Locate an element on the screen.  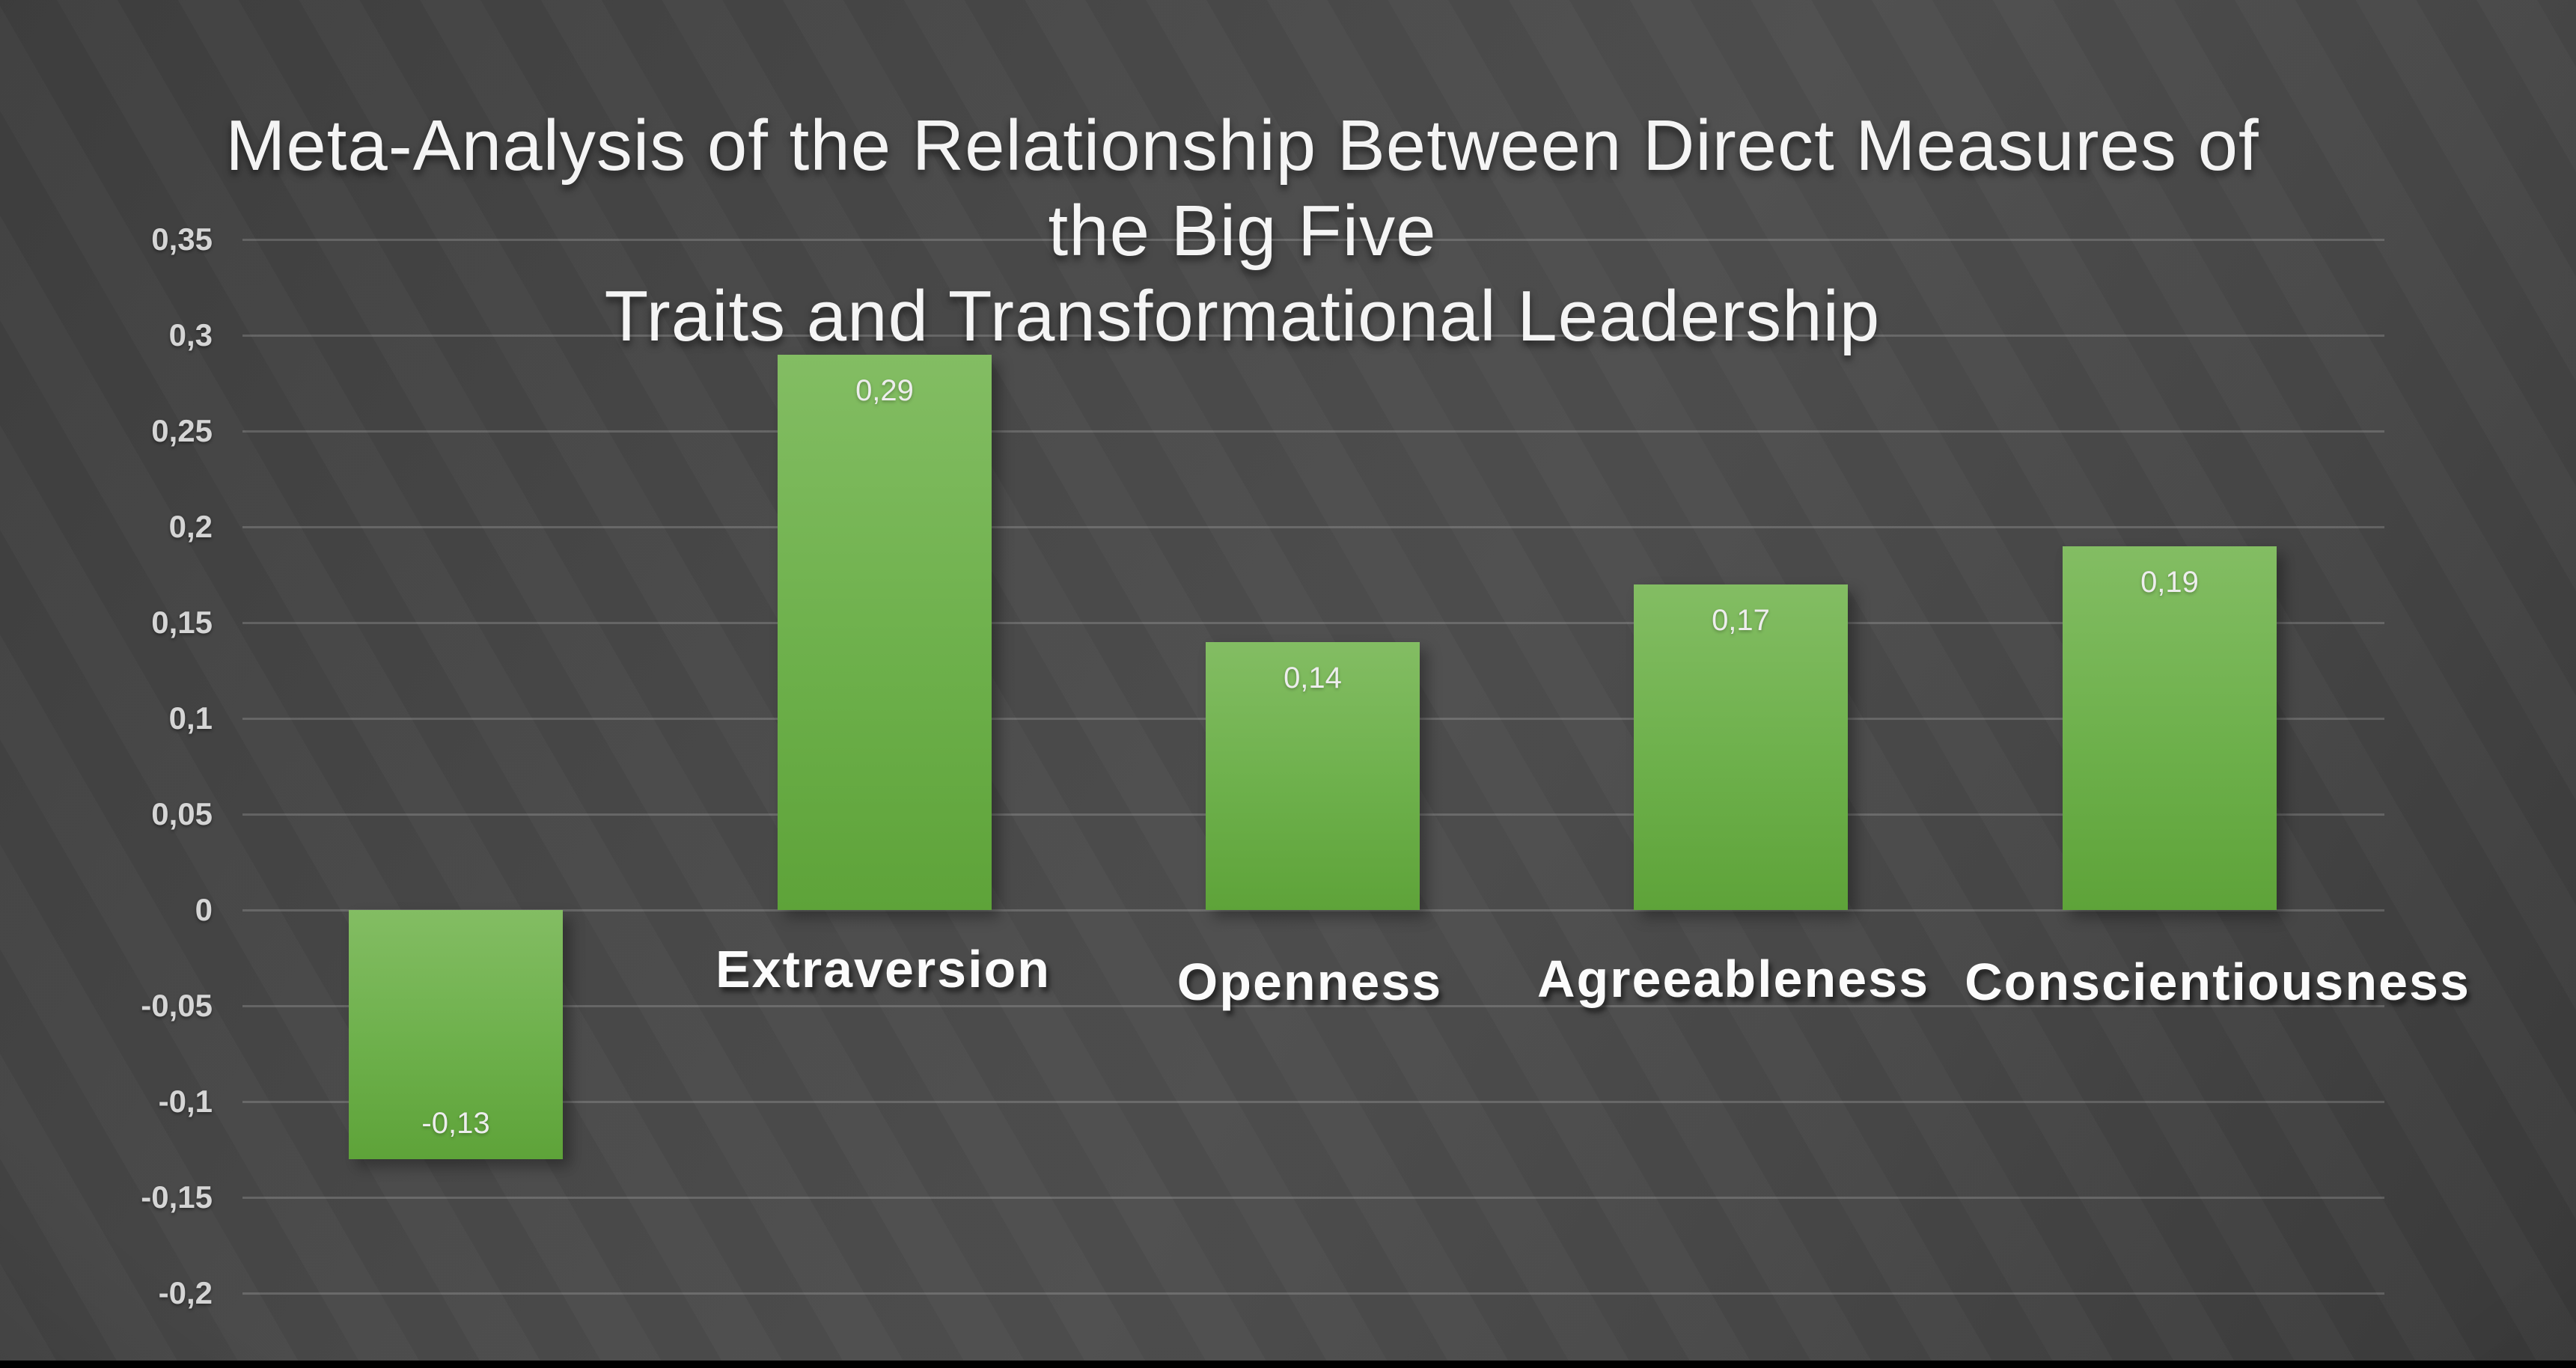
y-axis-tick-label: 0 is located at coordinates (204, 909).